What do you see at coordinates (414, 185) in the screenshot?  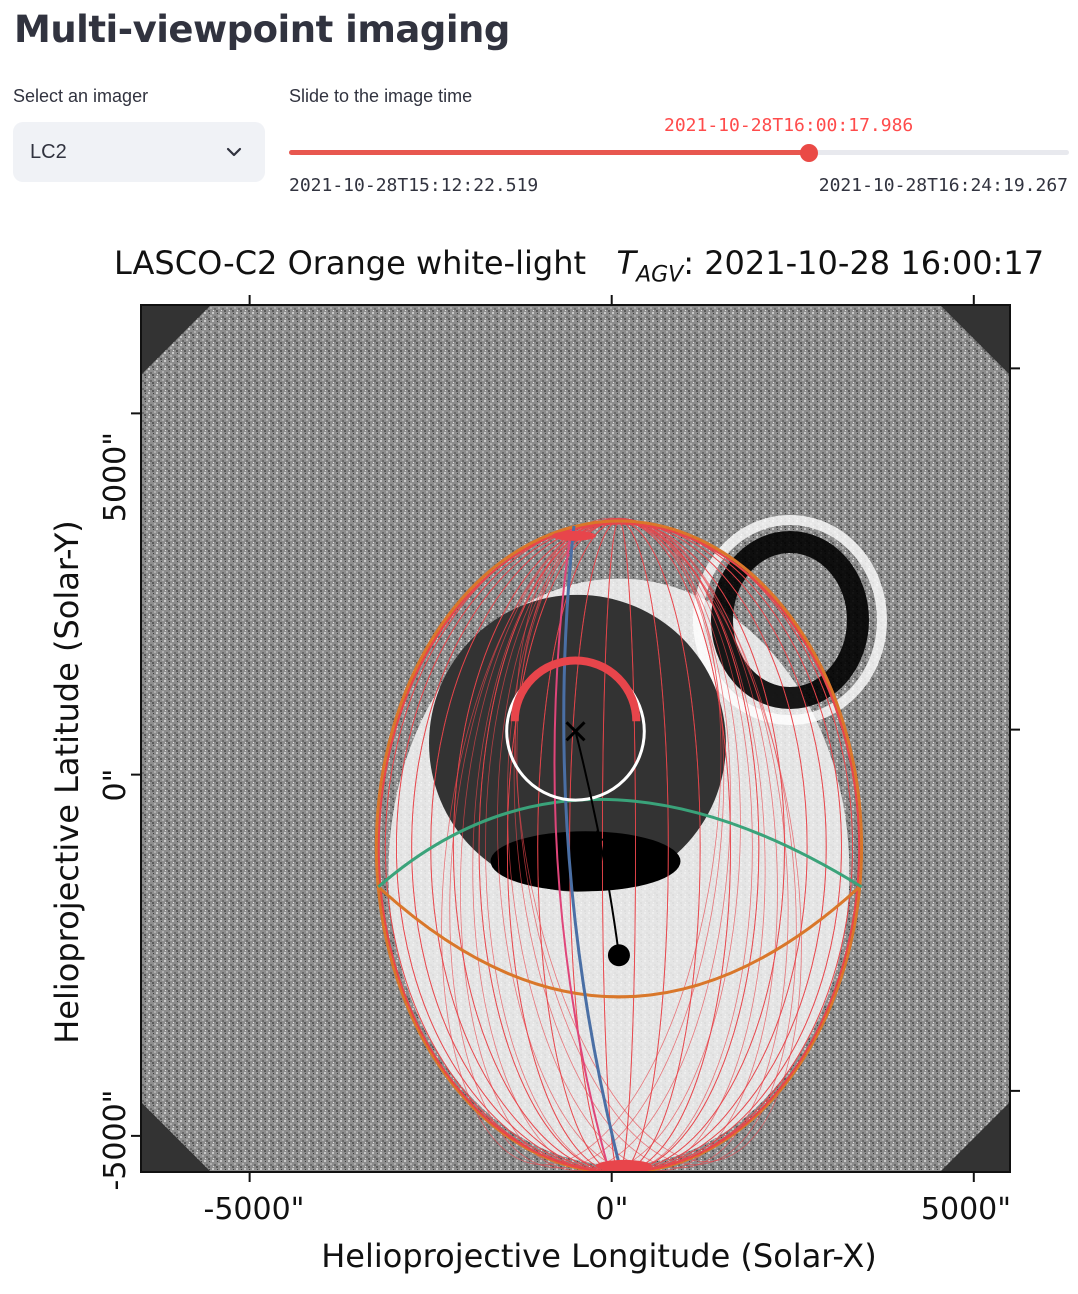 I see `slider-min-value: 2021-10-28T15:12:22.519` at bounding box center [414, 185].